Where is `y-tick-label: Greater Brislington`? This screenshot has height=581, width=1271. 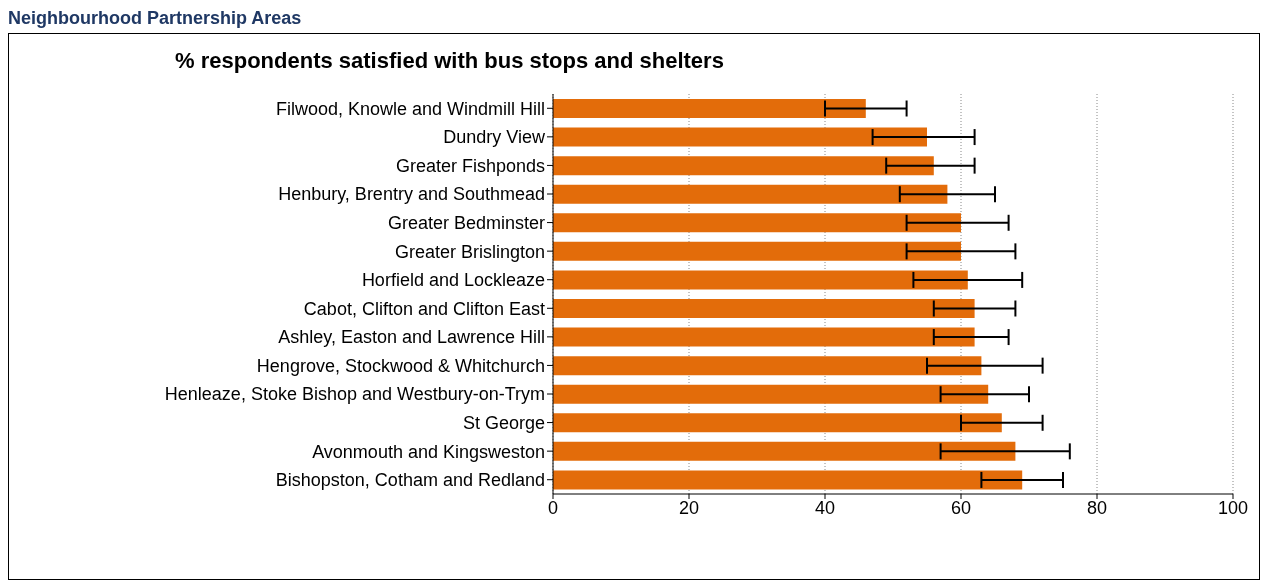
y-tick-label: Greater Brislington is located at coordinates (469, 251).